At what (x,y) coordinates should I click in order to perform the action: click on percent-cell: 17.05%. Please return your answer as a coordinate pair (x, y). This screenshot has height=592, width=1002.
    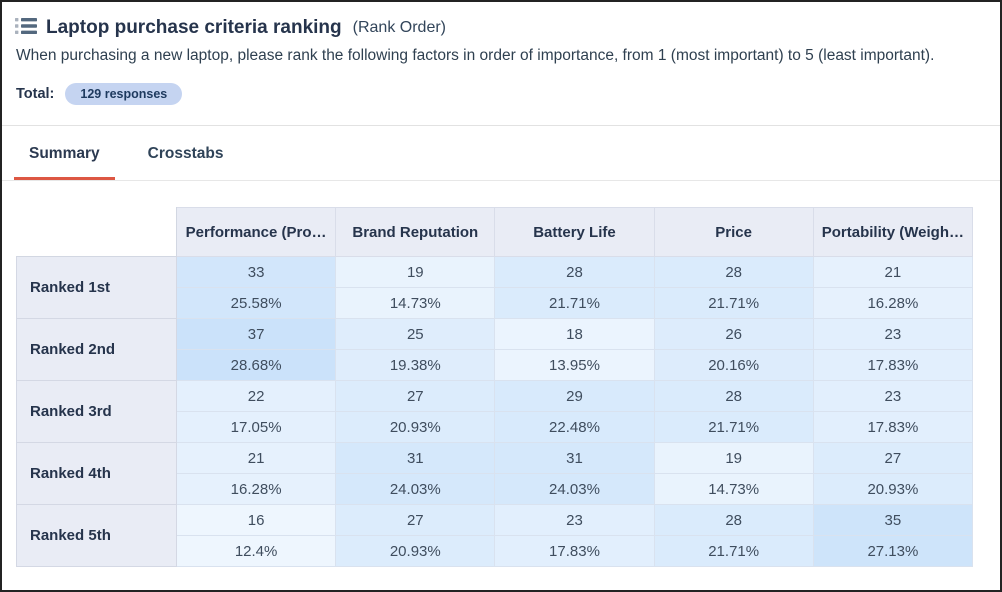
    Looking at the image, I should click on (256, 427).